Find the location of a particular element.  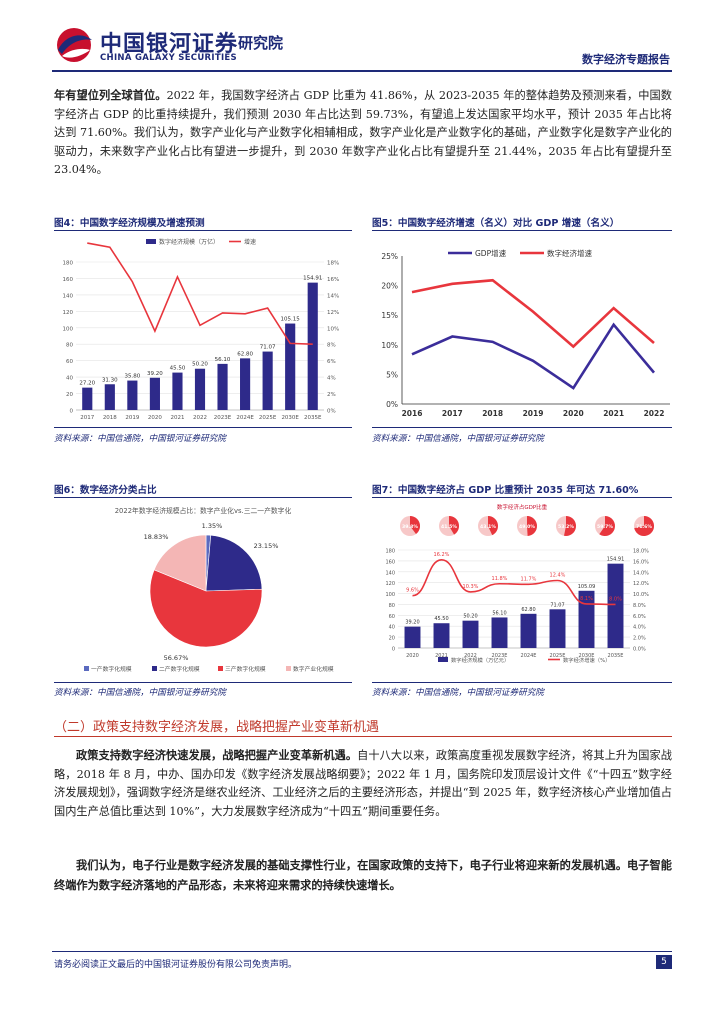

fig4-right-tick: 12% is located at coordinates (333, 313).